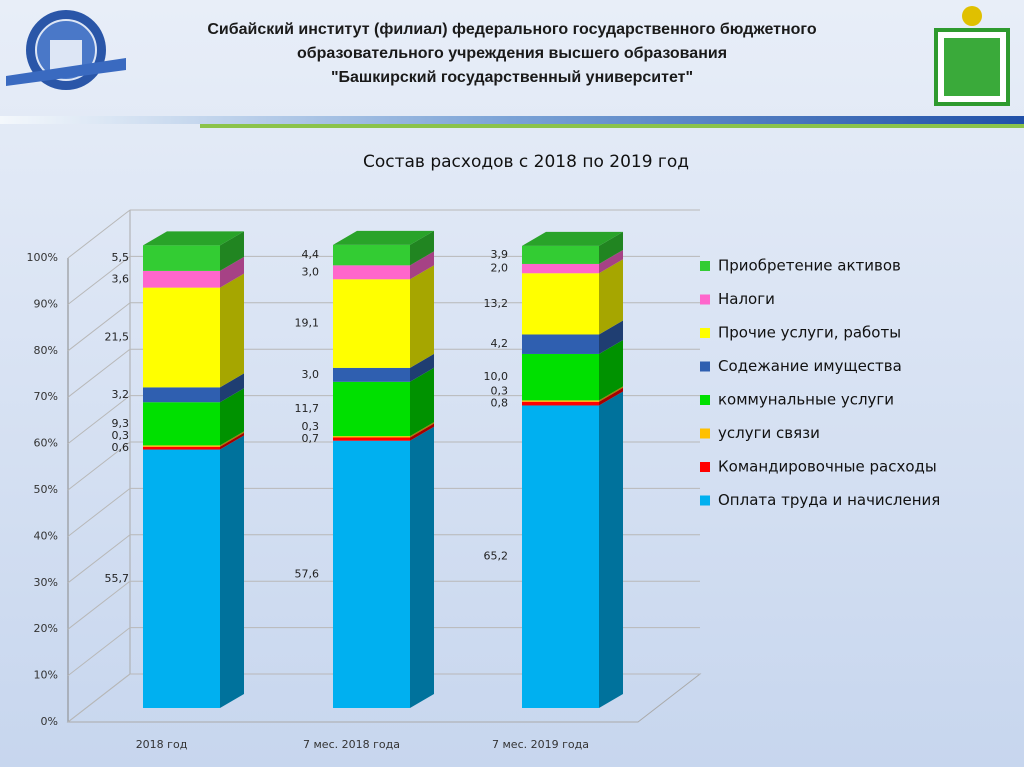  I want to click on y-tick-label: 40%, so click(46, 535).